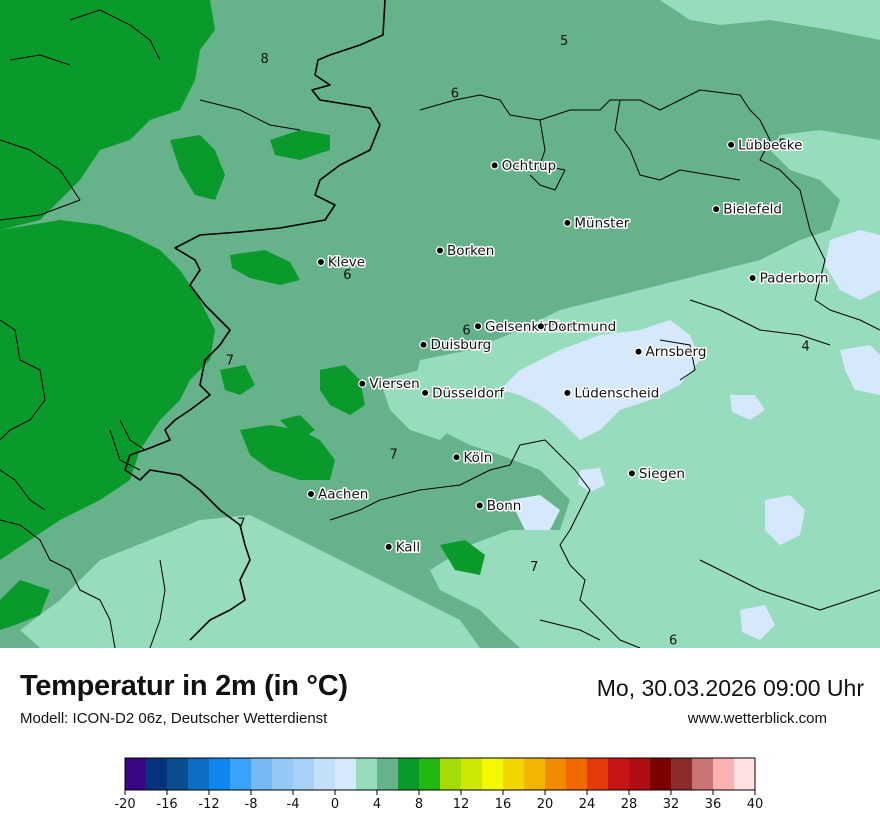  What do you see at coordinates (616, 393) in the screenshot?
I see `city-label: Lüdenscheid` at bounding box center [616, 393].